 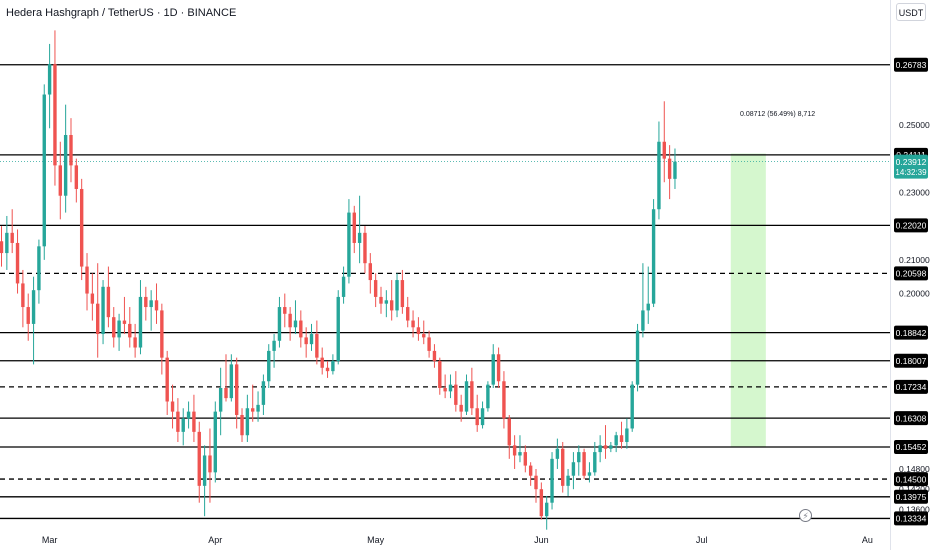 I want to click on date-label: Au, so click(x=867, y=540).